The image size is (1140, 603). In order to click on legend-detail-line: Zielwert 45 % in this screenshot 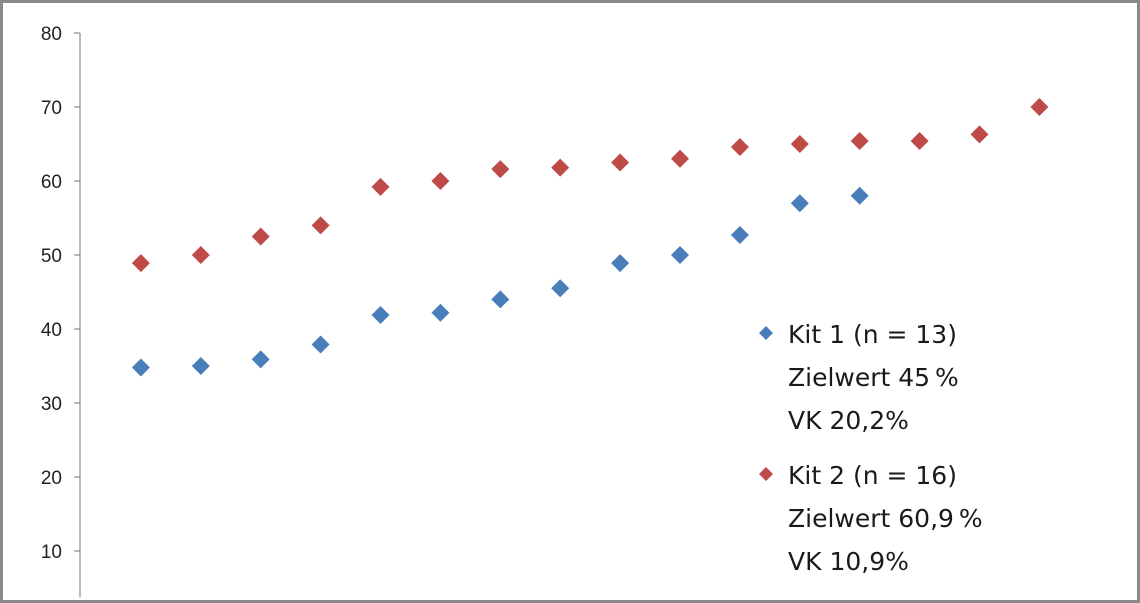, I will do `click(873, 377)`.